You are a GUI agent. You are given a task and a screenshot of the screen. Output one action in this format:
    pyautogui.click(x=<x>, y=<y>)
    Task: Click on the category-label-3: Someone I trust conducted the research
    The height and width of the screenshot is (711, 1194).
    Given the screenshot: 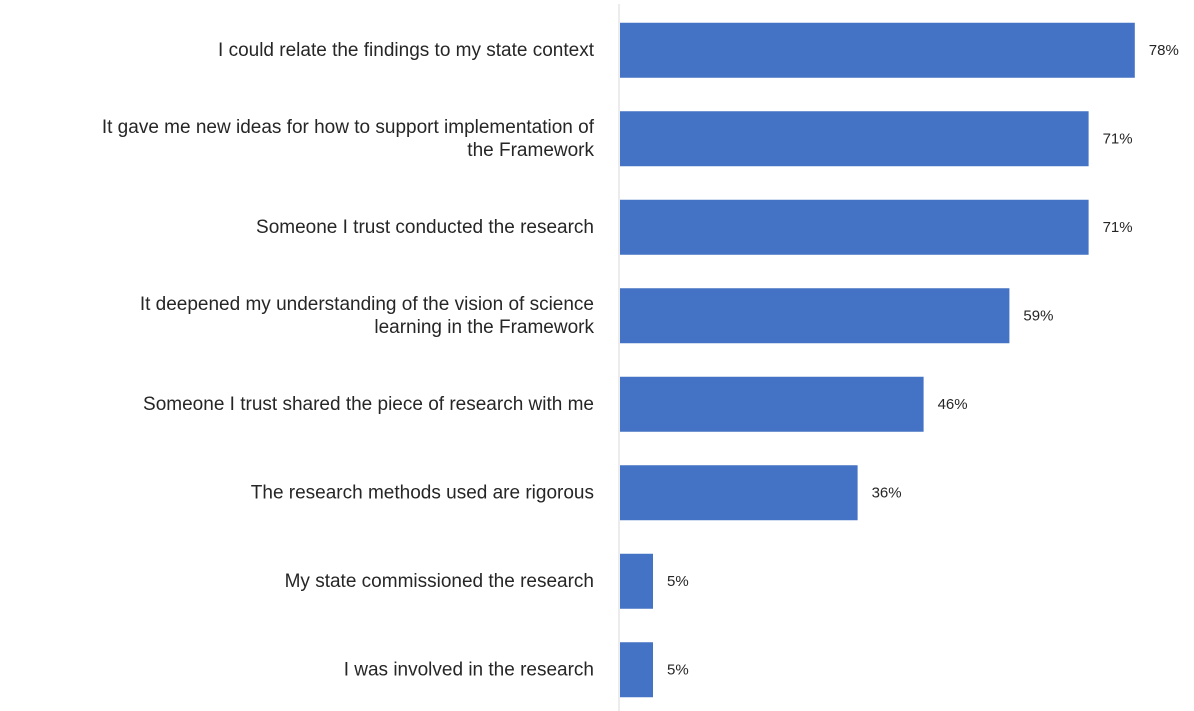 What is the action you would take?
    pyautogui.click(x=425, y=227)
    